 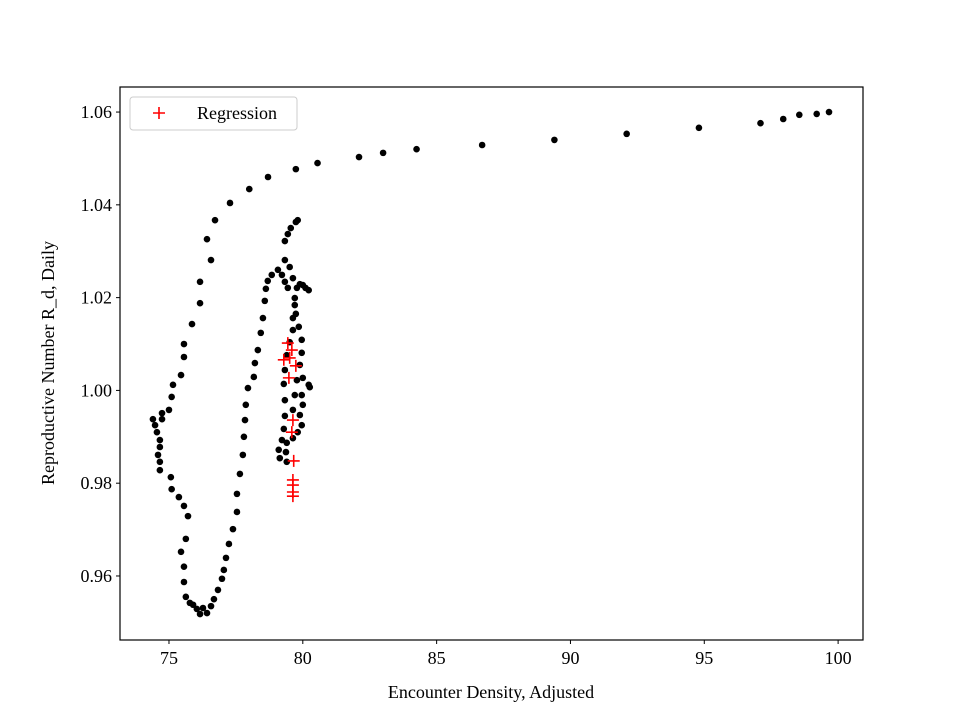 I want to click on y-axis-label: Reproductive Number R_d, Daily, so click(x=48, y=363).